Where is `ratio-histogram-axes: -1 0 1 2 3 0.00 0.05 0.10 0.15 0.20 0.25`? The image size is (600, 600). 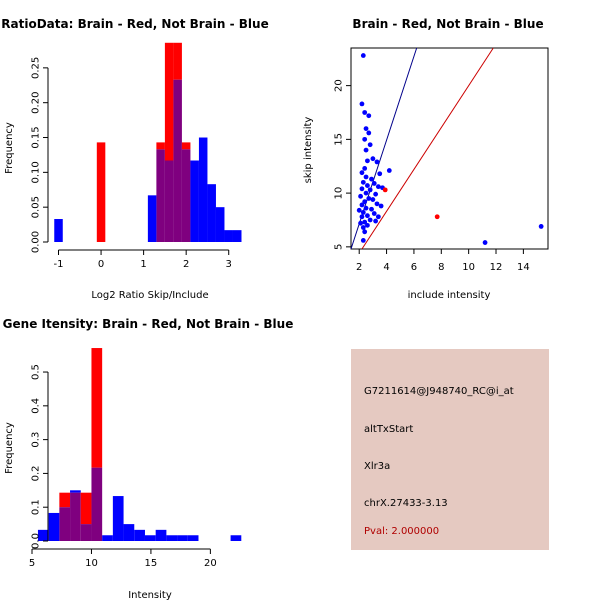 ratio-histogram-axes: -1 0 1 2 3 0.00 0.05 0.10 0.15 0.20 0.25 is located at coordinates (131, 163).